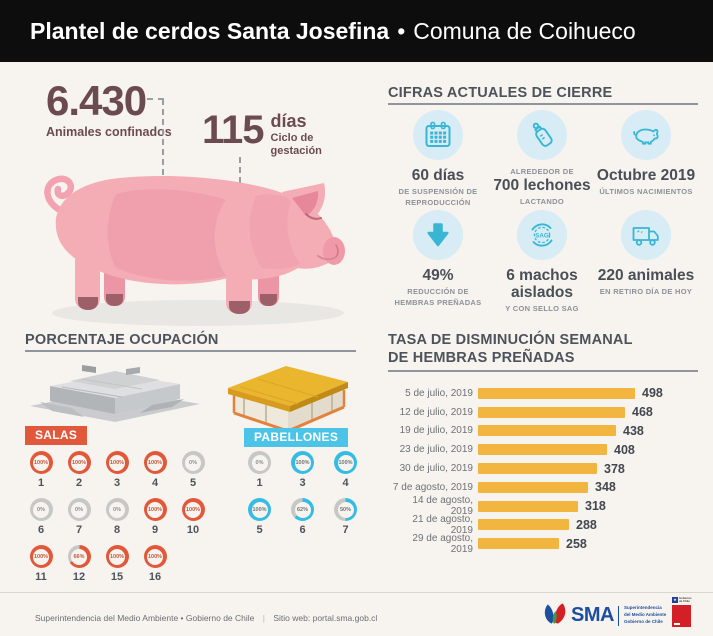  I want to click on bar-category-label: 14 de agosto, 2019, so click(442, 506).